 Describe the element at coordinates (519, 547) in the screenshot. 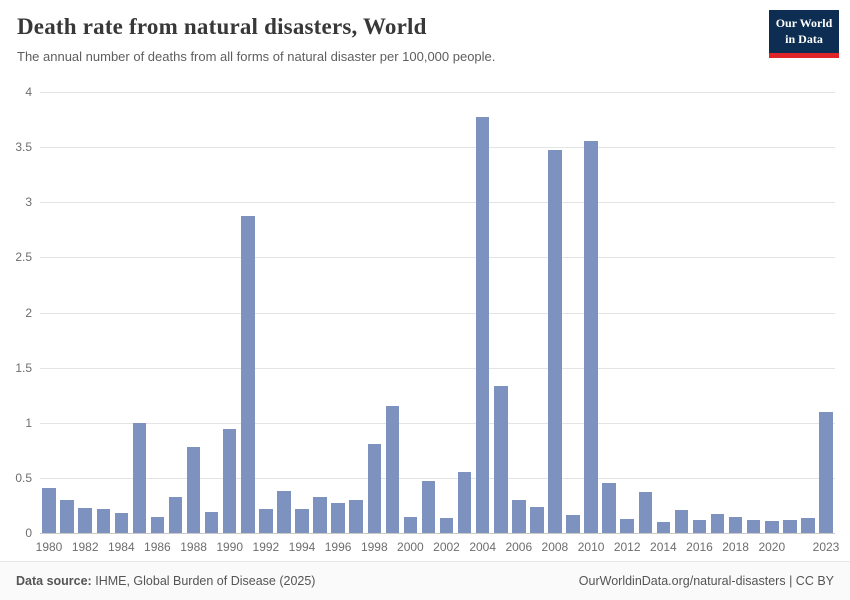

I see `x-axis-tick-label: 2006` at that location.